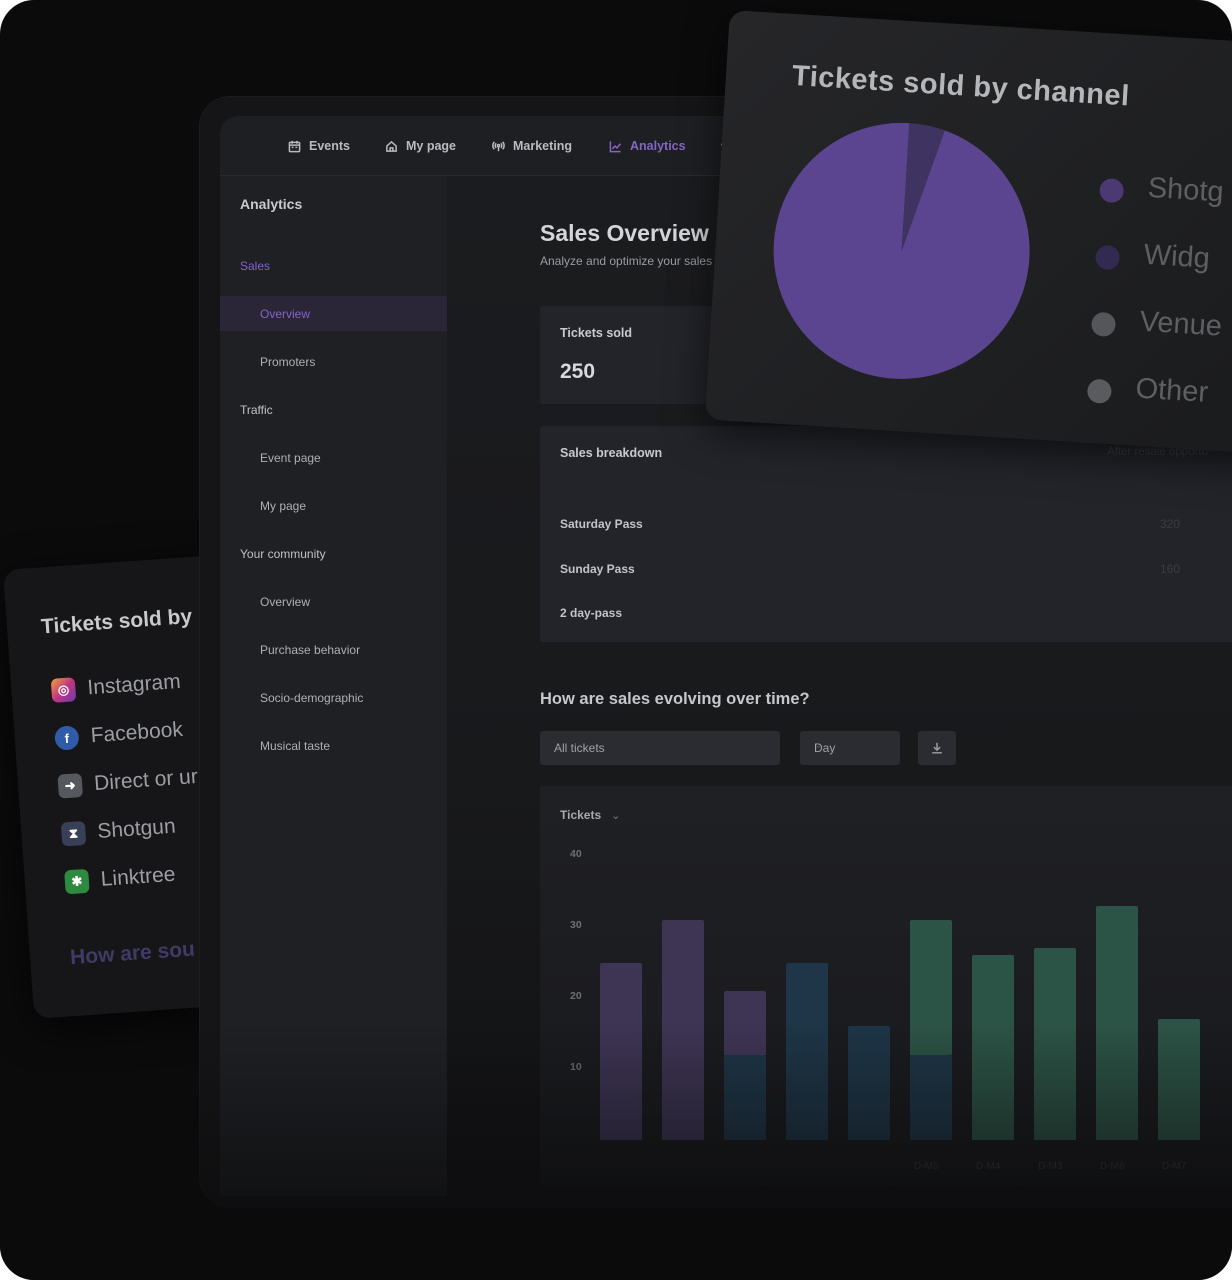 Image resolution: width=1232 pixels, height=1280 pixels. I want to click on chart-line-icon, so click(615, 146).